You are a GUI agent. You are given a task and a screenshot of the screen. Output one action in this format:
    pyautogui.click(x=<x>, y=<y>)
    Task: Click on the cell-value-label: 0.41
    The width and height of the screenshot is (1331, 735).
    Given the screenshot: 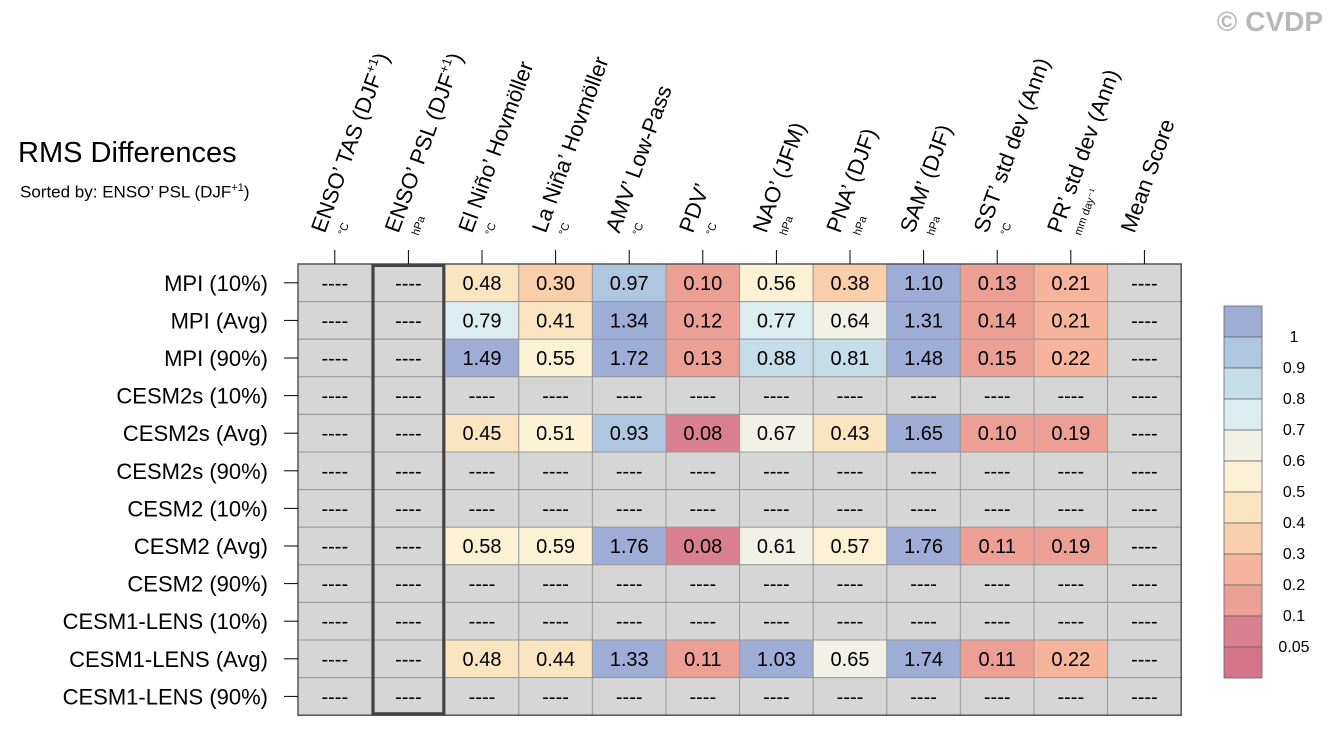 What is the action you would take?
    pyautogui.click(x=555, y=321)
    